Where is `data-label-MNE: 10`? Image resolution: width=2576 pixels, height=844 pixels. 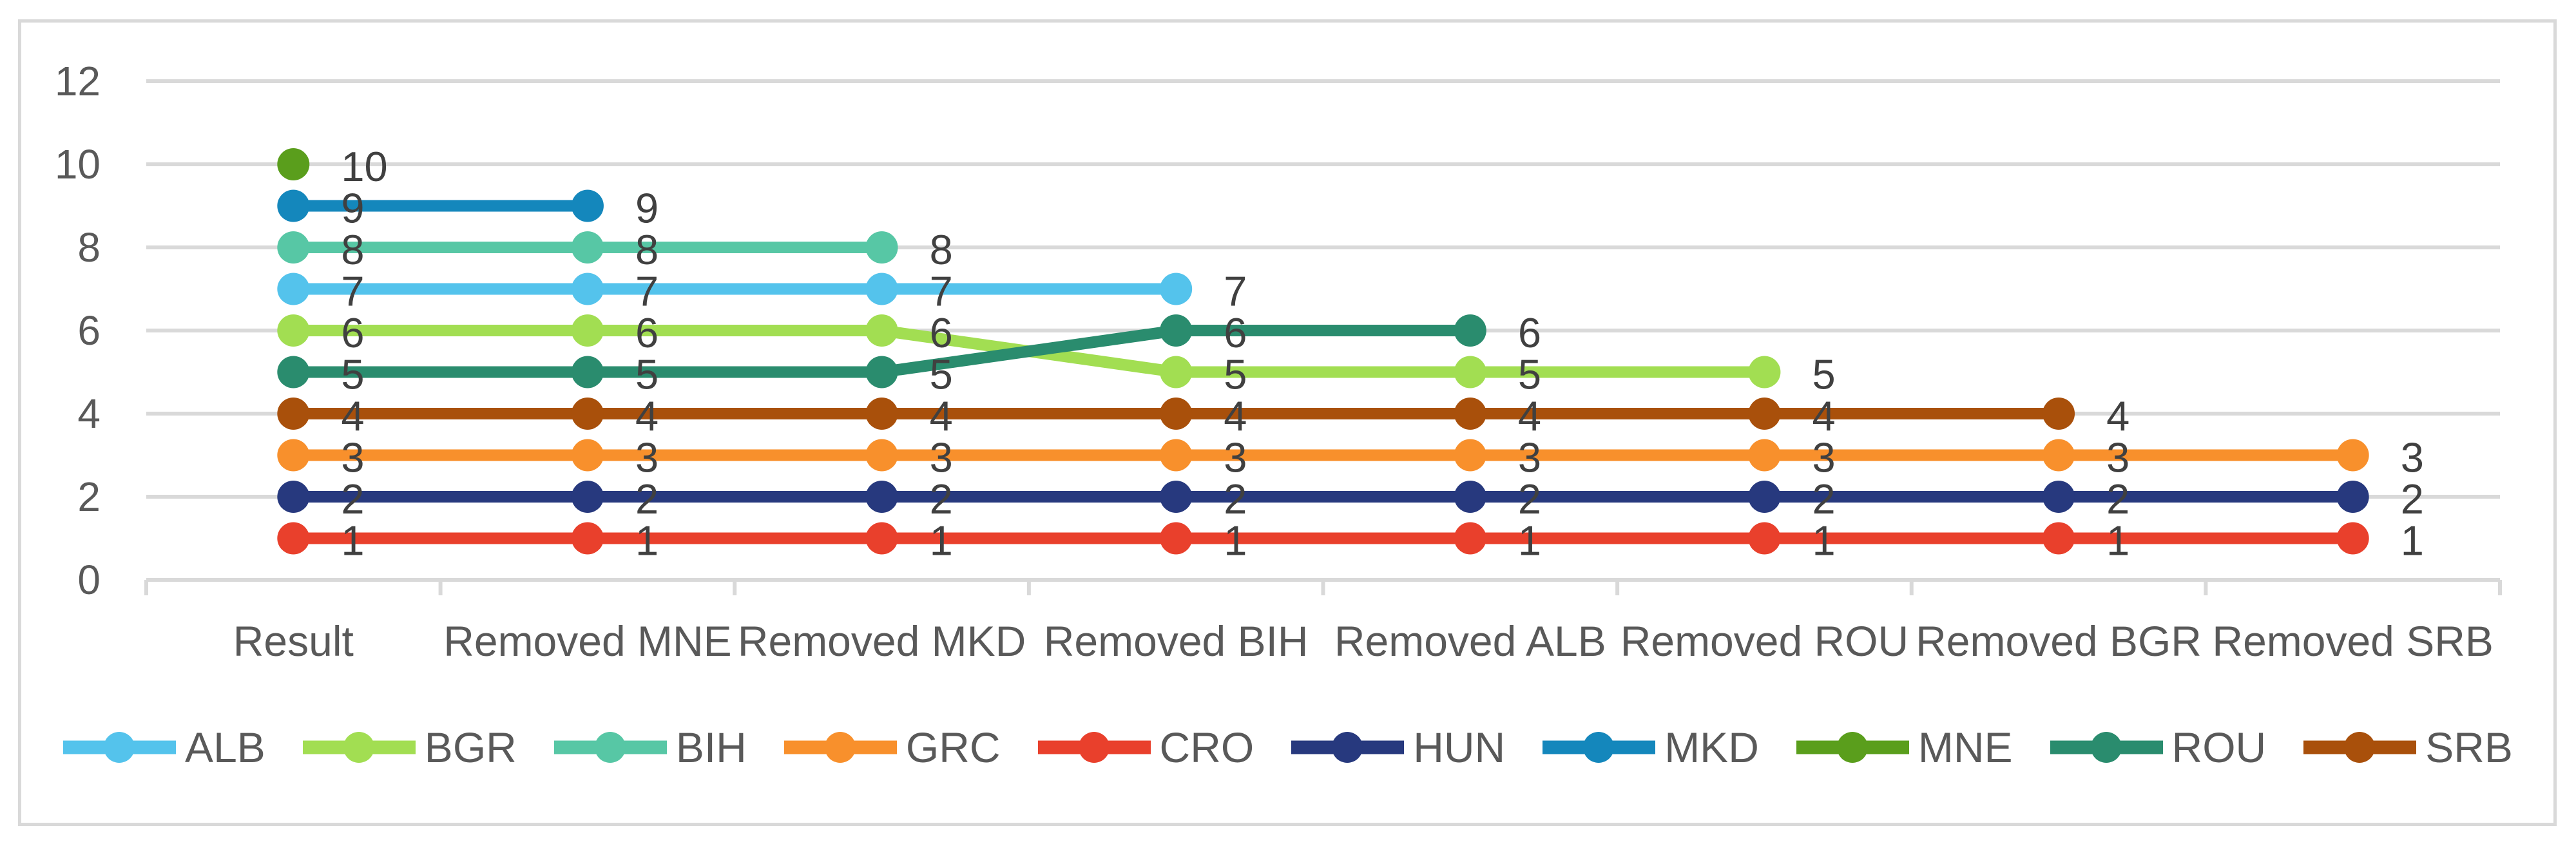
data-label-MNE: 10 is located at coordinates (364, 166).